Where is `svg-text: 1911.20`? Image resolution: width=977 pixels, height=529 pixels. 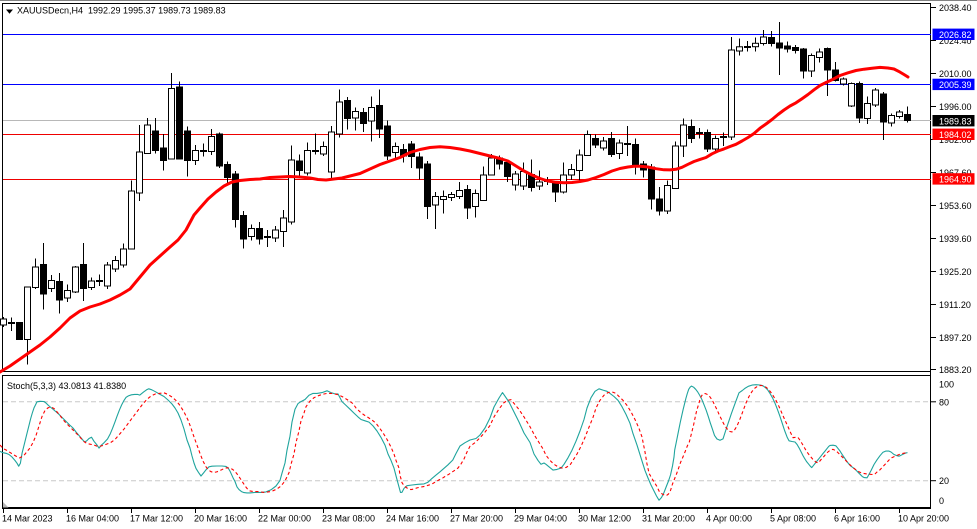
svg-text: 1911.20 is located at coordinates (955, 305).